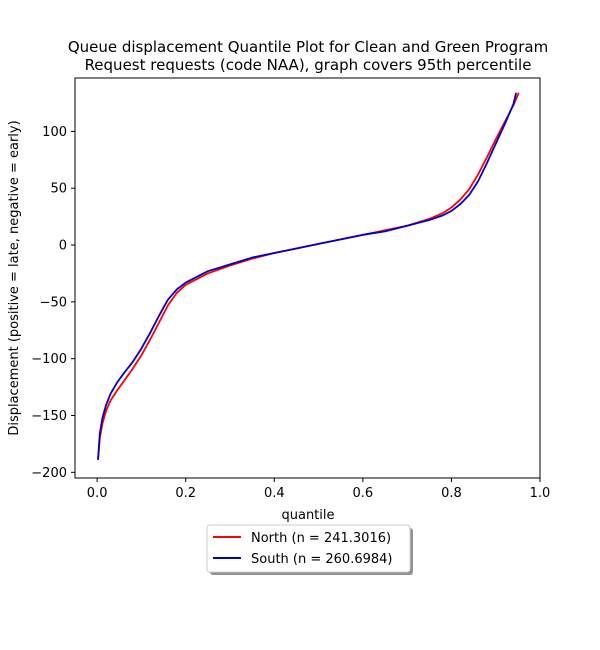 This screenshot has height=650, width=600. Describe the element at coordinates (307, 515) in the screenshot. I see `x-axis-label: quantile` at that location.